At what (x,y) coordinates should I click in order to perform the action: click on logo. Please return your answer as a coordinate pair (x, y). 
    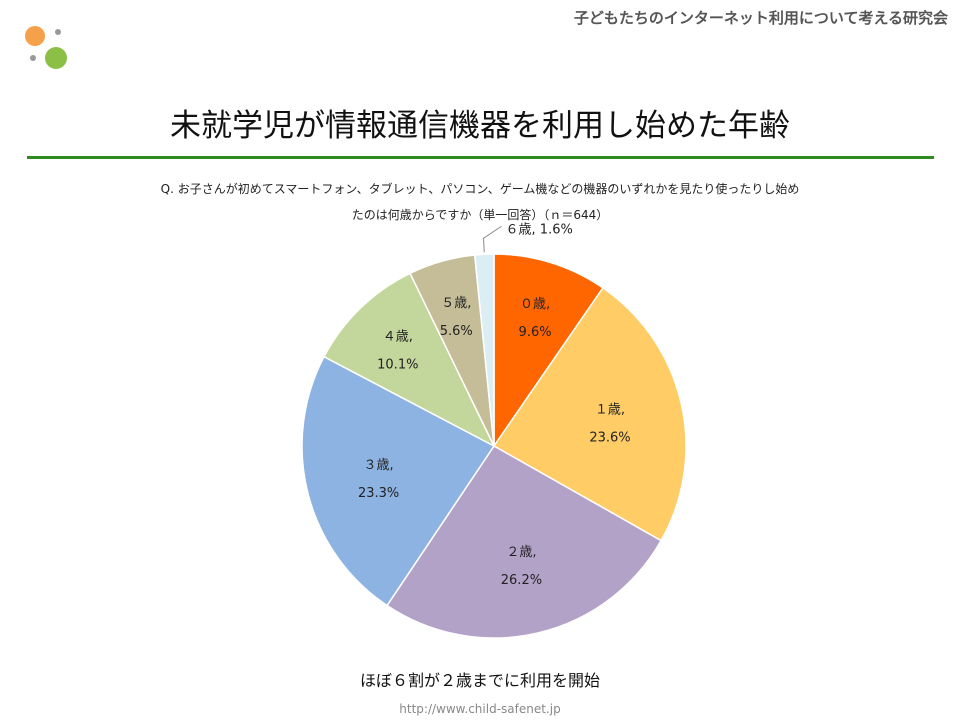
    Looking at the image, I should click on (46, 47).